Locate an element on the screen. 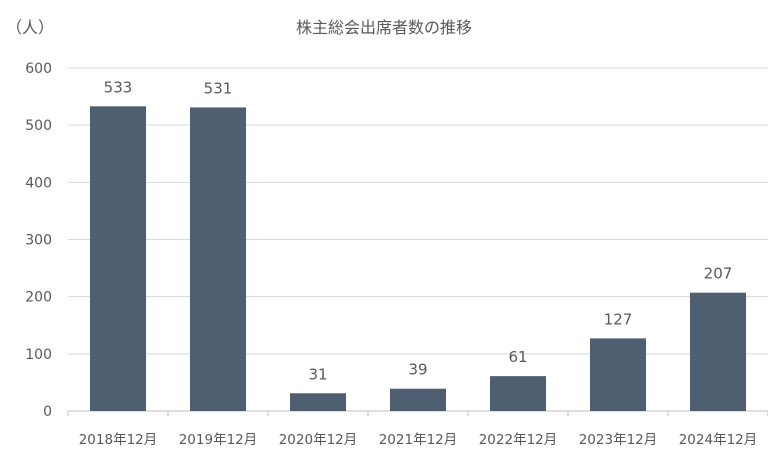 This screenshot has height=455, width=768. y-axis-unit-label: （人） is located at coordinates (30, 27).